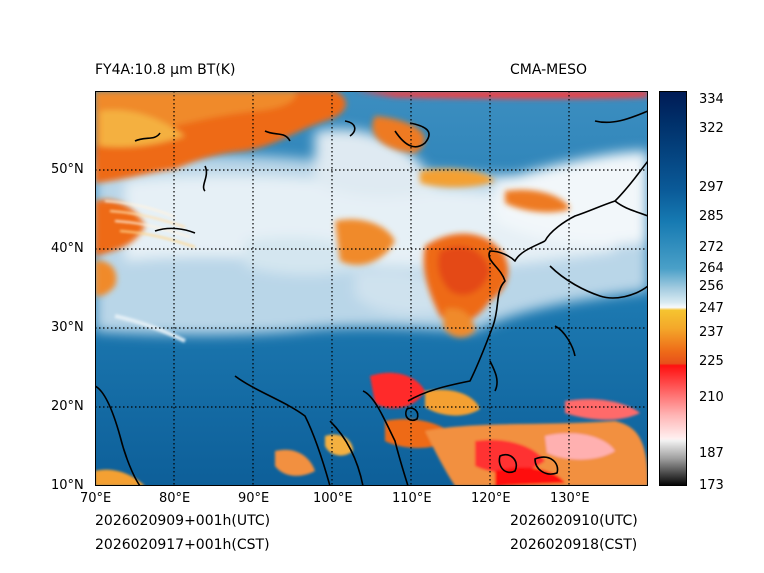 This screenshot has height=573, width=764. What do you see at coordinates (711, 99) in the screenshot?
I see `cbar-tick: 334` at bounding box center [711, 99].